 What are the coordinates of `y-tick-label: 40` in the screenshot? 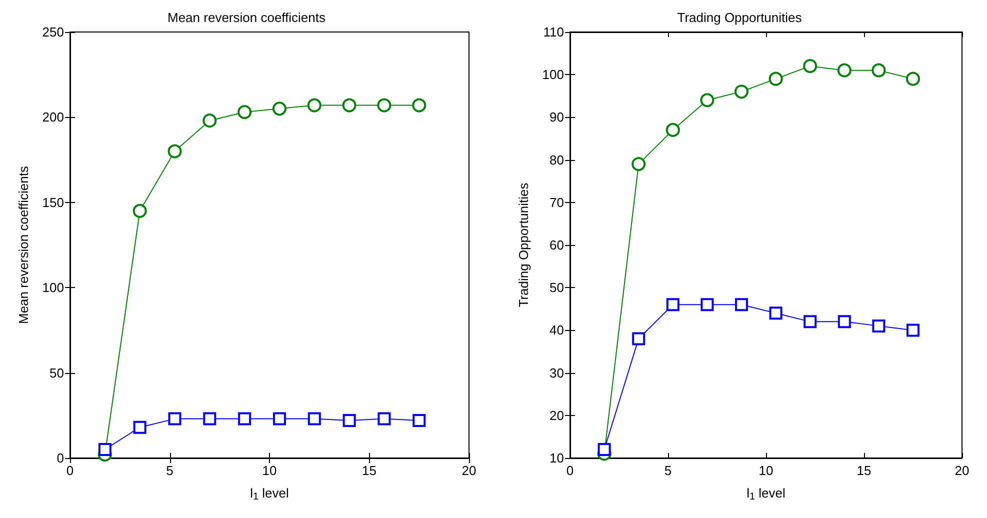 It's located at (557, 330).